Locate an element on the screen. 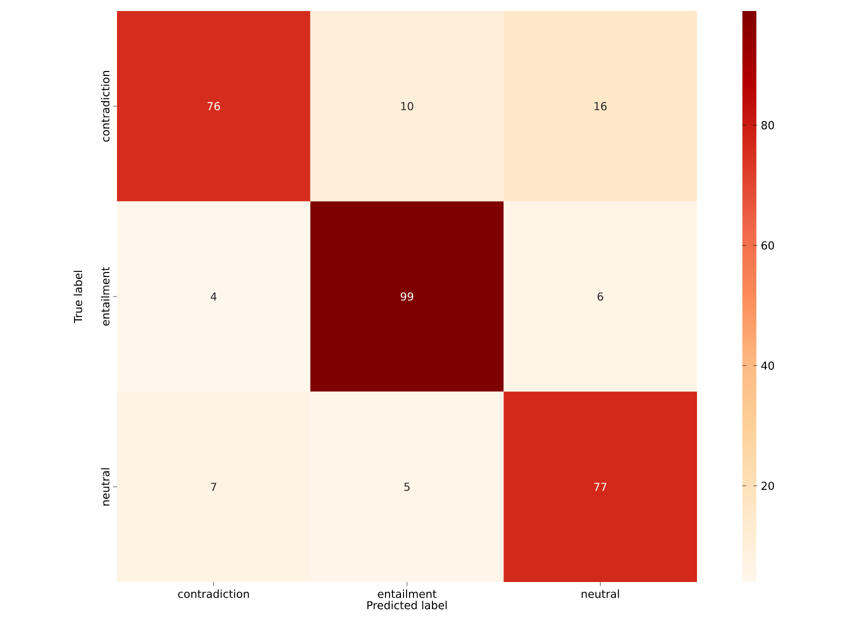 The width and height of the screenshot is (844, 638). data-label: 6 is located at coordinates (601, 296).